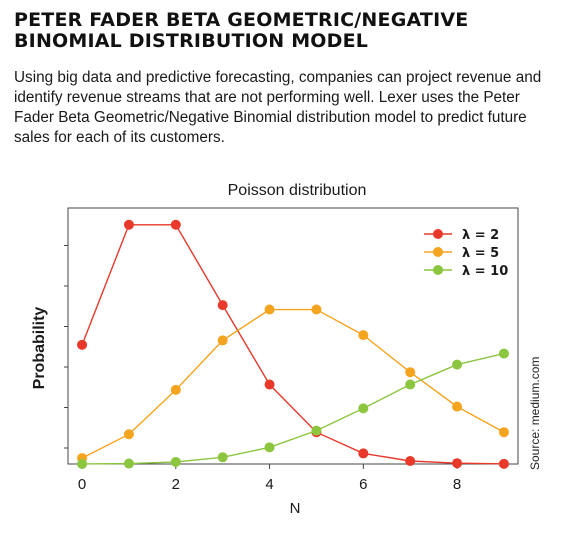  Describe the element at coordinates (39, 348) in the screenshot. I see `y-axis-label: Probability` at that location.